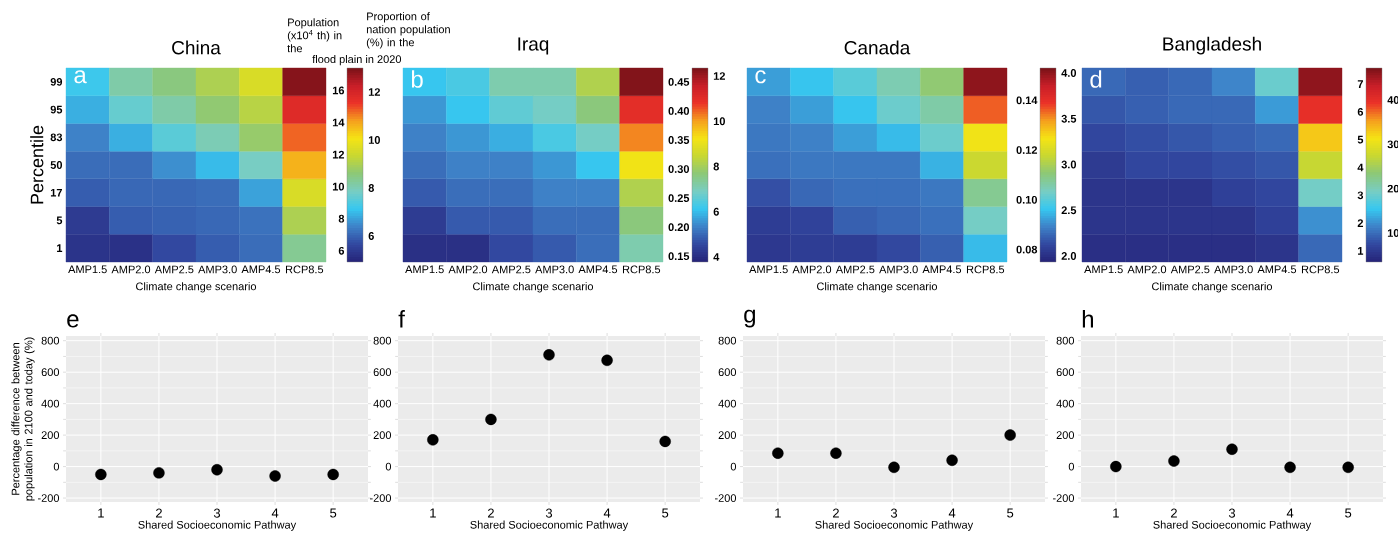 The width and height of the screenshot is (1398, 540). Describe the element at coordinates (60, 248) in the screenshot. I see `y-tick-label: 1` at that location.